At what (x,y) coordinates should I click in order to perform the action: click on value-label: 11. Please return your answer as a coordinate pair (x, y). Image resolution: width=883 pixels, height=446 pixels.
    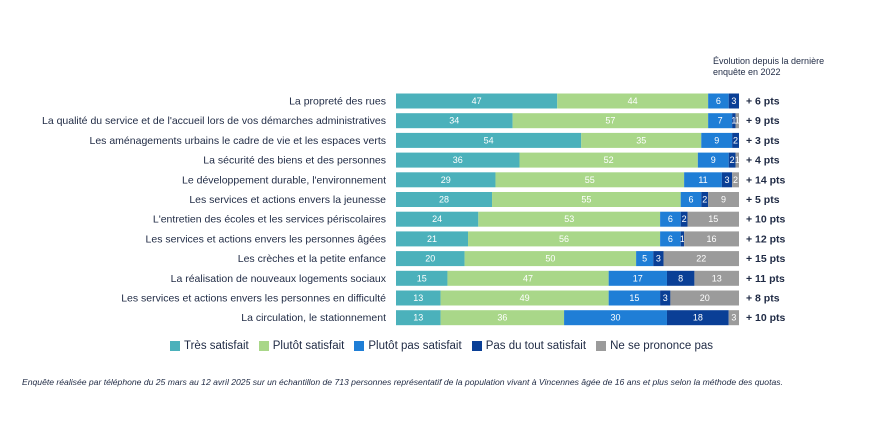
    Looking at the image, I should click on (702, 180).